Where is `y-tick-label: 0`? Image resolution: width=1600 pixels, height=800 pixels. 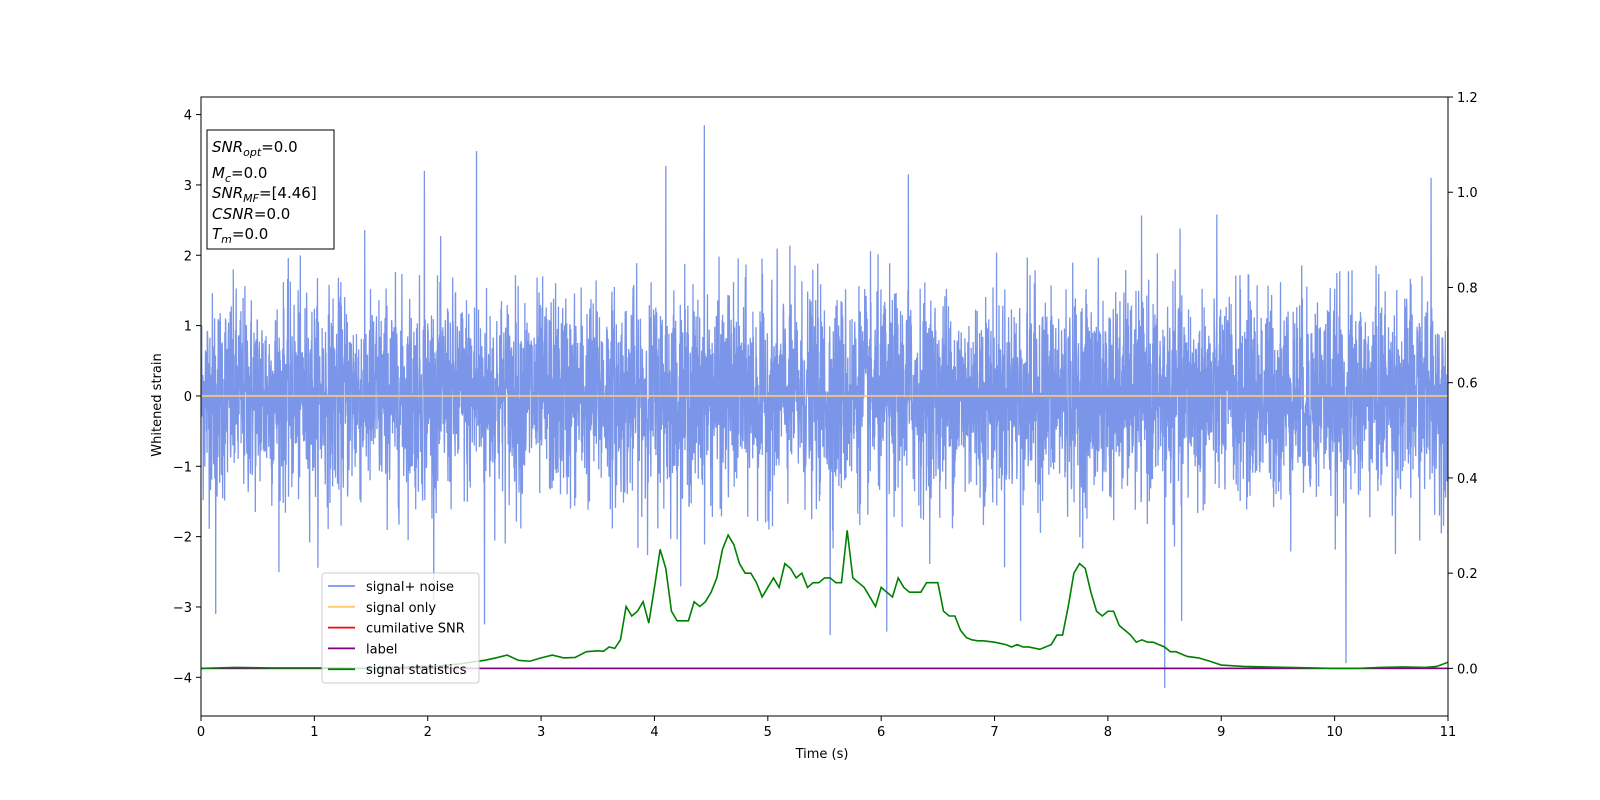
y-tick-label: 0 is located at coordinates (188, 397).